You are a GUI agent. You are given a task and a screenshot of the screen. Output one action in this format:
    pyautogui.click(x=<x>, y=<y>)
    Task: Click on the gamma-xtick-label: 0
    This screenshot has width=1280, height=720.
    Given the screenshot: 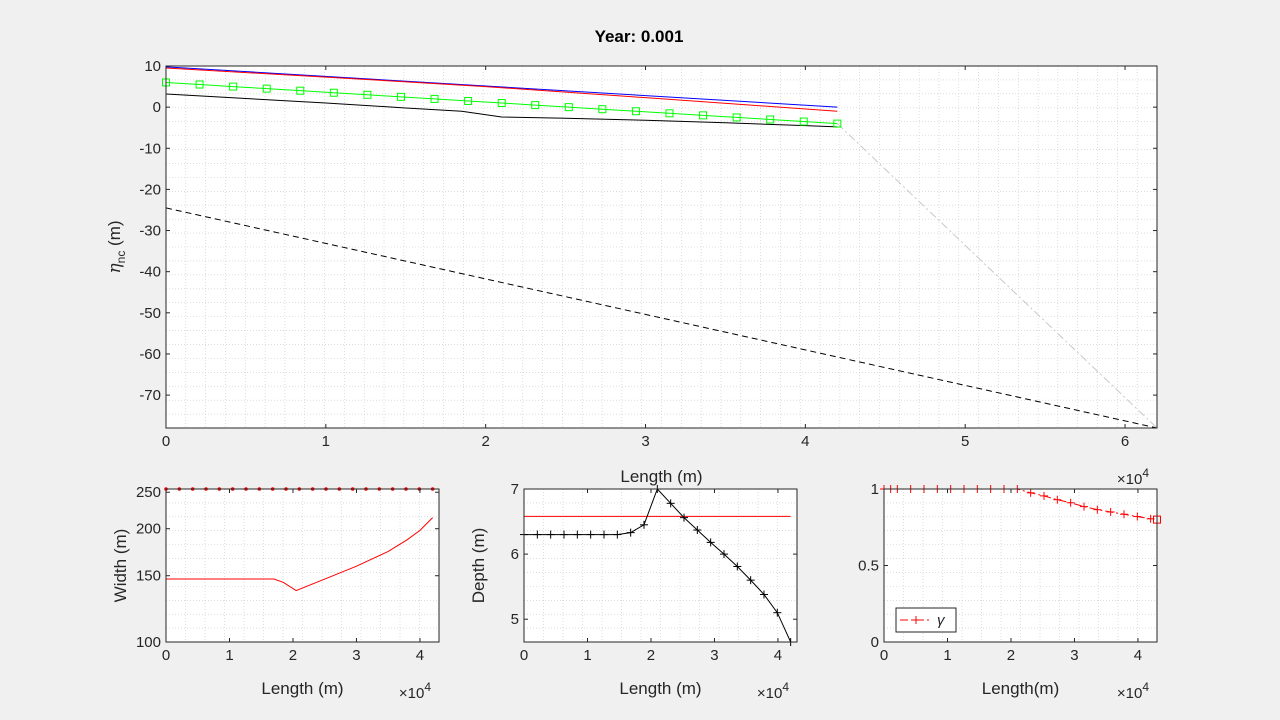 What is the action you would take?
    pyautogui.click(x=884, y=655)
    